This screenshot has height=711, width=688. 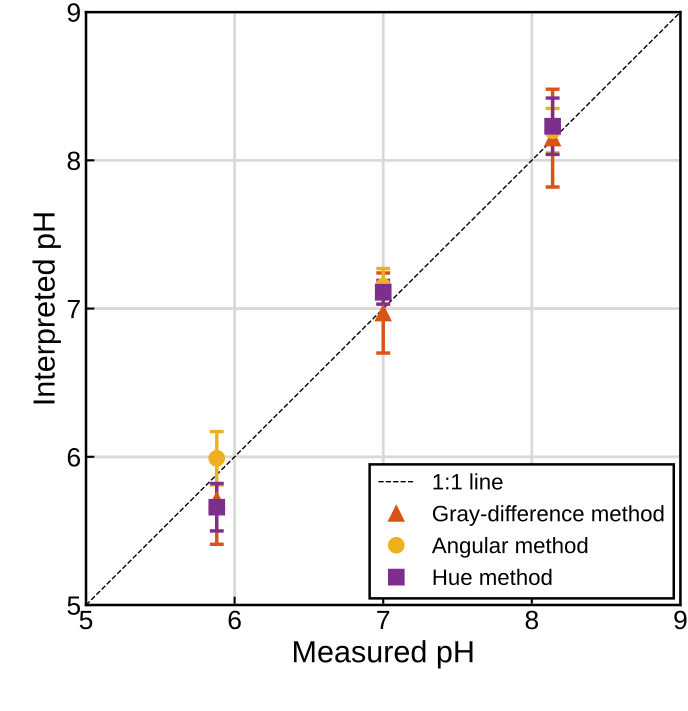 What do you see at coordinates (74, 160) in the screenshot?
I see `y-tick-label: 8` at bounding box center [74, 160].